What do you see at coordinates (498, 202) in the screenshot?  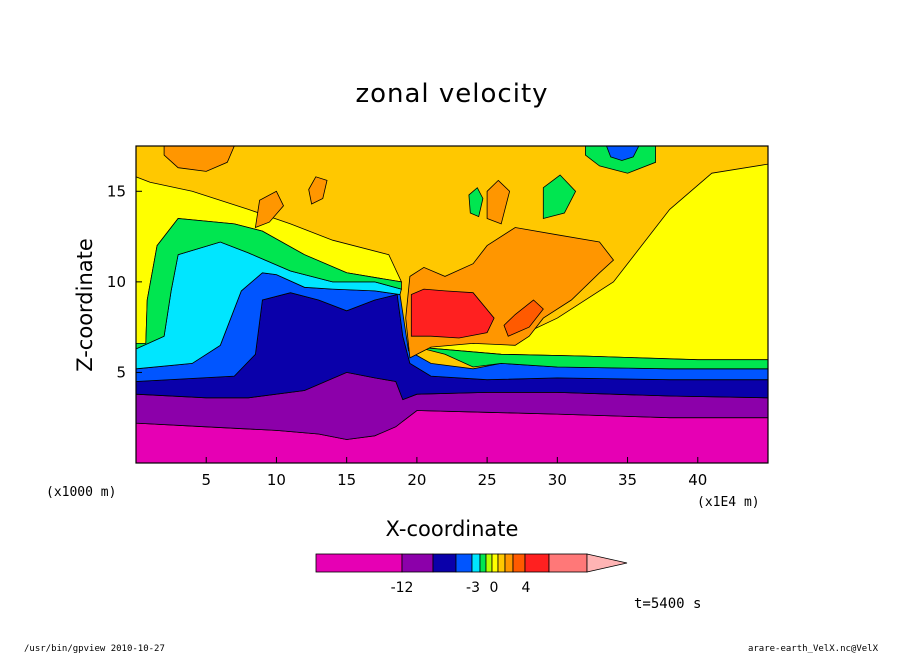 I see `band-orange-b3` at bounding box center [498, 202].